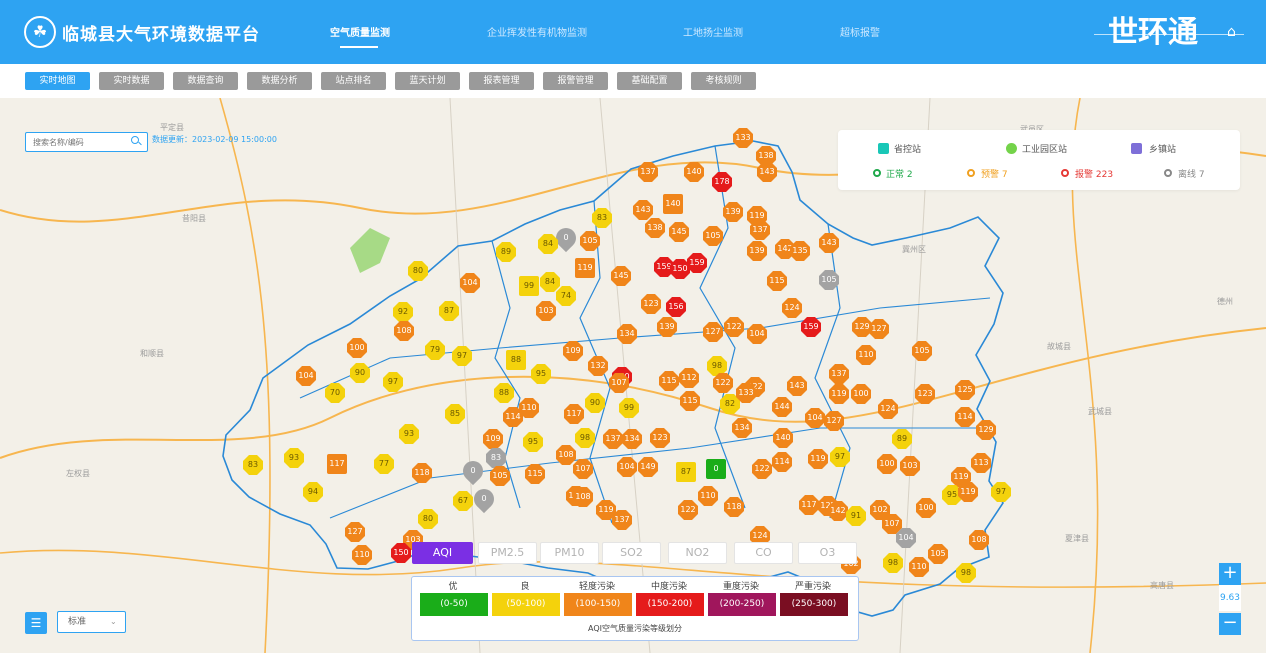  Describe the element at coordinates (442, 553) in the screenshot. I see `pollutant-tab-aqi: AQI` at that location.